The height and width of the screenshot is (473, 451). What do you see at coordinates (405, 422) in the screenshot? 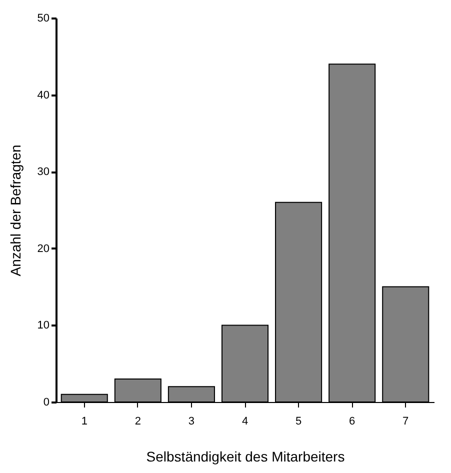
I see `x-tick-label: 7` at bounding box center [405, 422].